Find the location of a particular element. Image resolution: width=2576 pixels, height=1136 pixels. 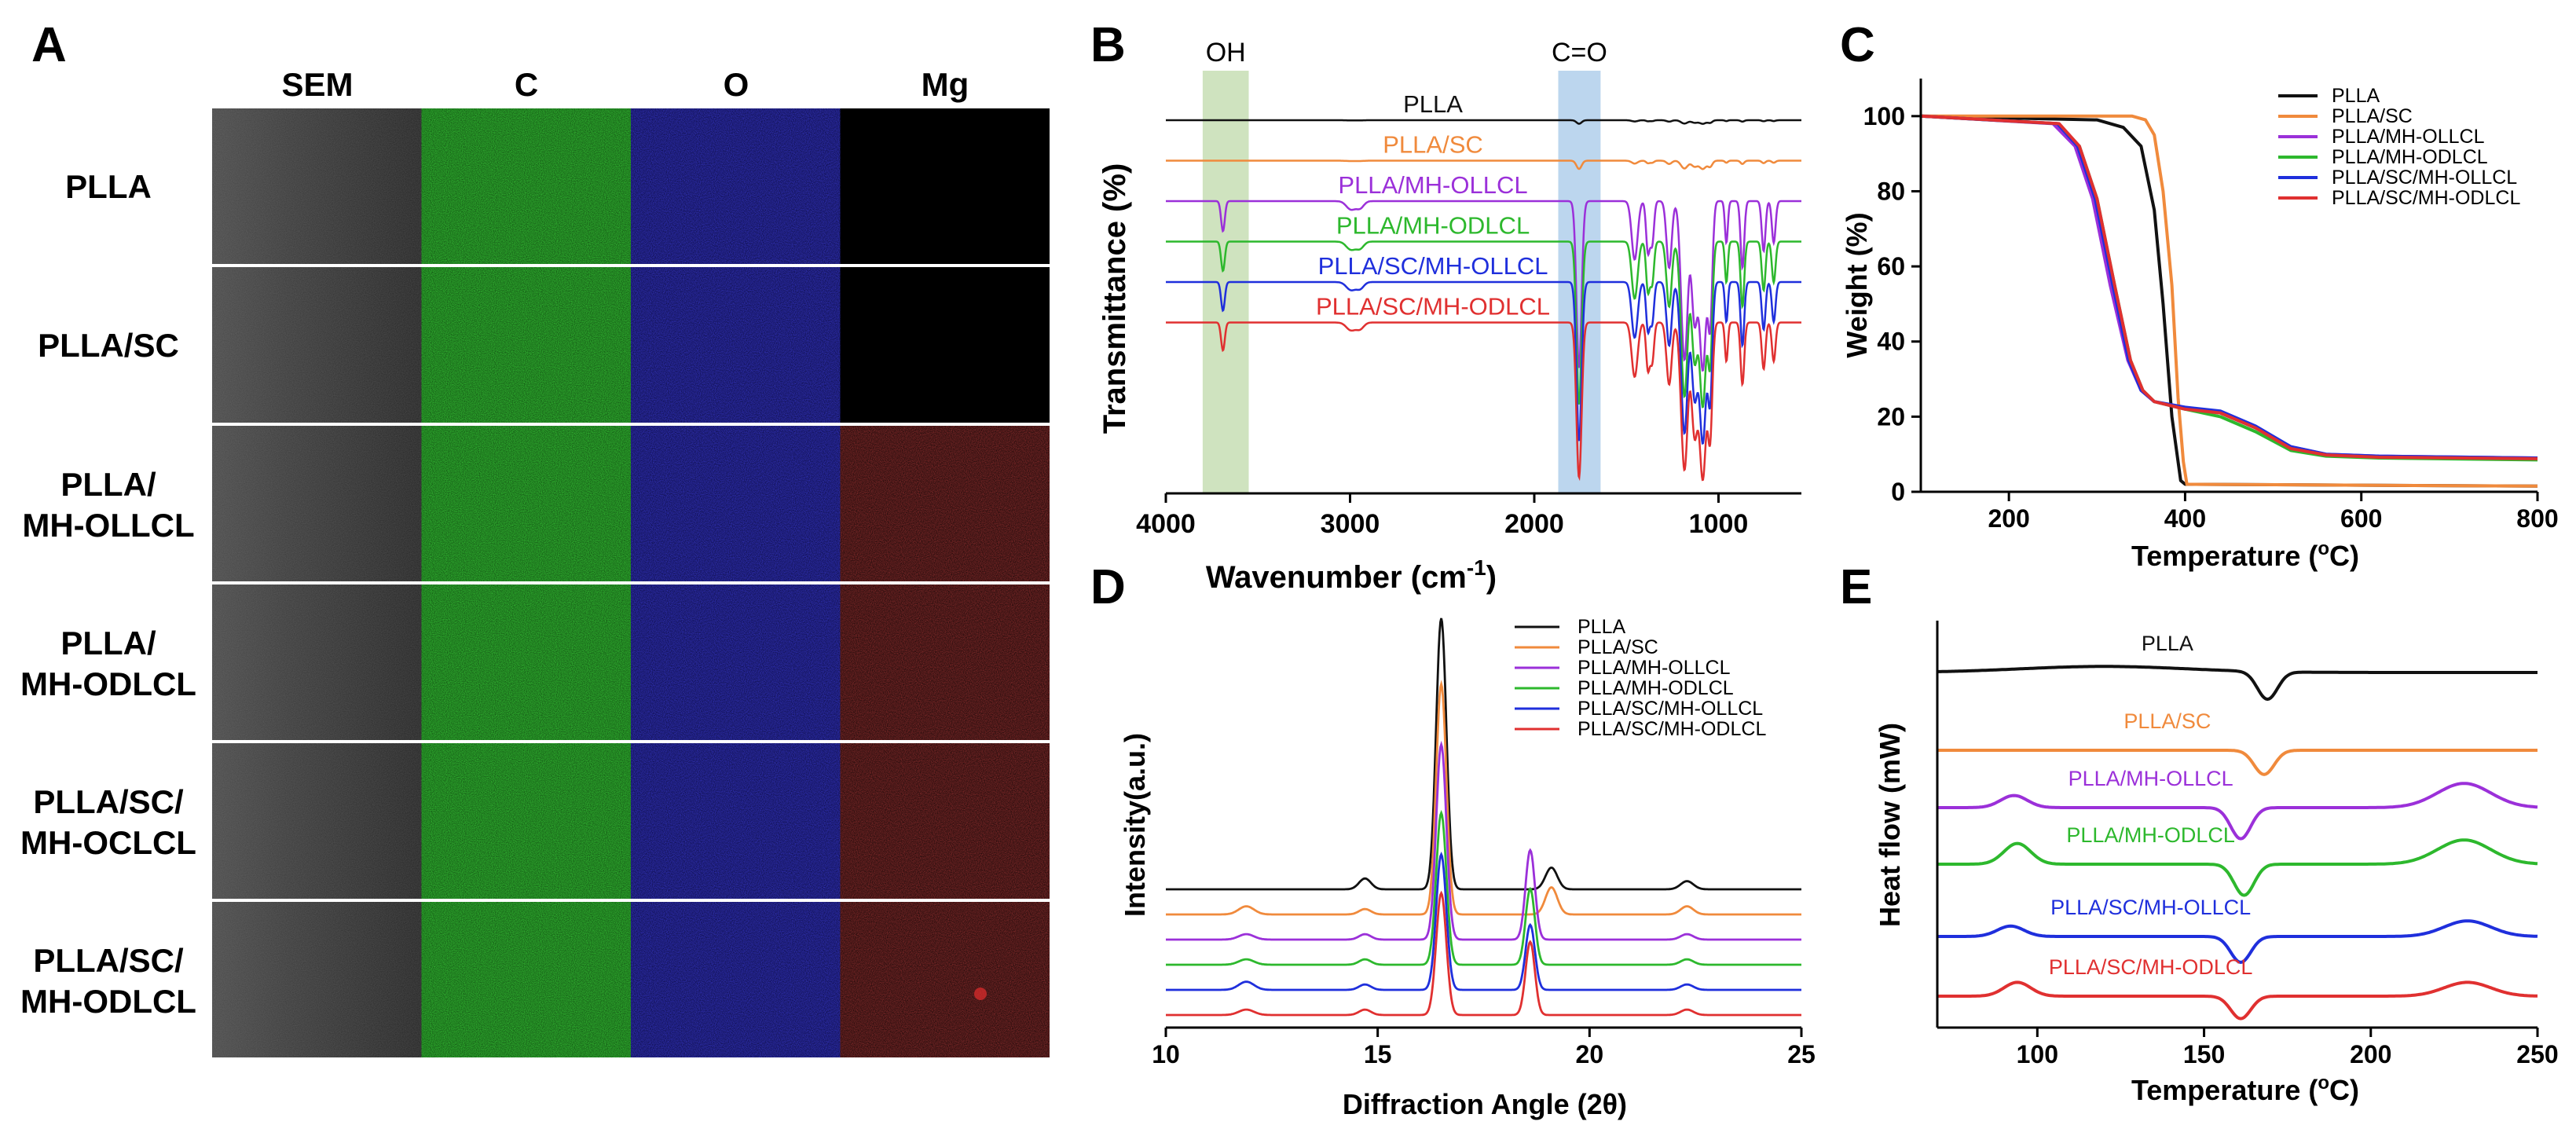

ftir-label-plla-sc-mh-ollcl: PLLA/SC/MH-OLLCL is located at coordinates (1433, 266).